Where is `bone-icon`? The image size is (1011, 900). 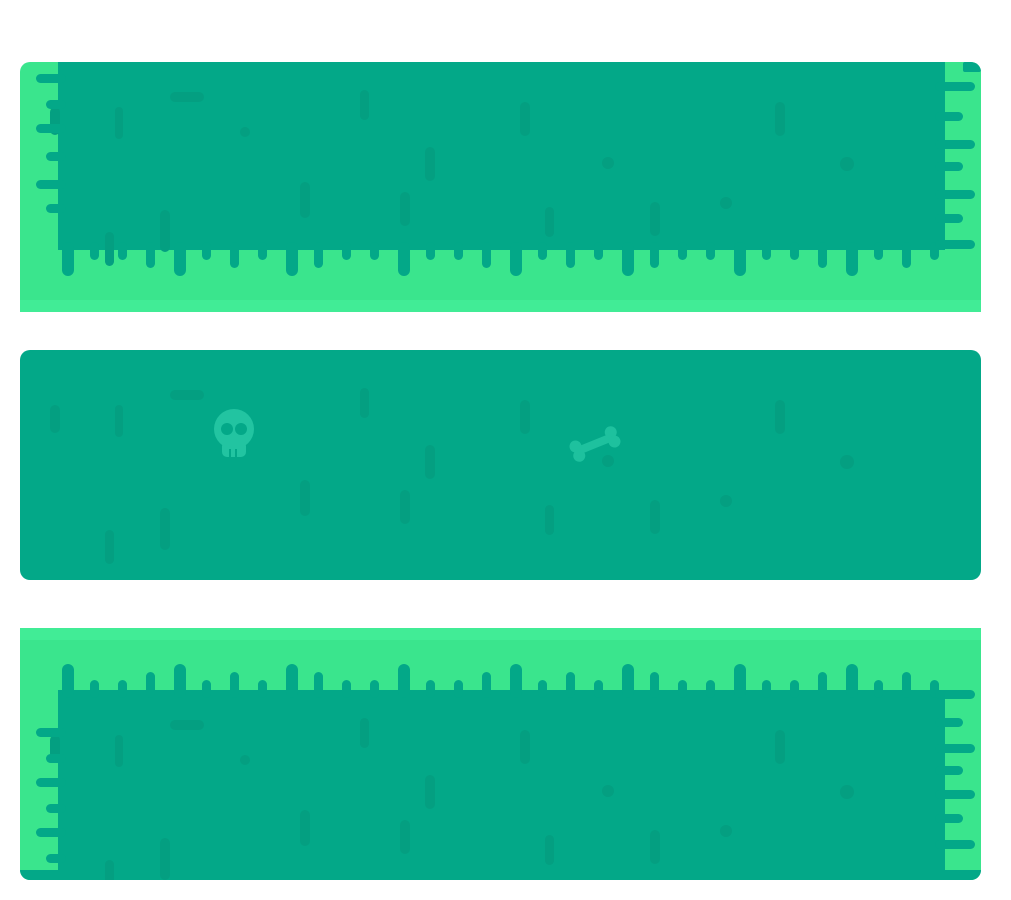 bone-icon is located at coordinates (595, 444).